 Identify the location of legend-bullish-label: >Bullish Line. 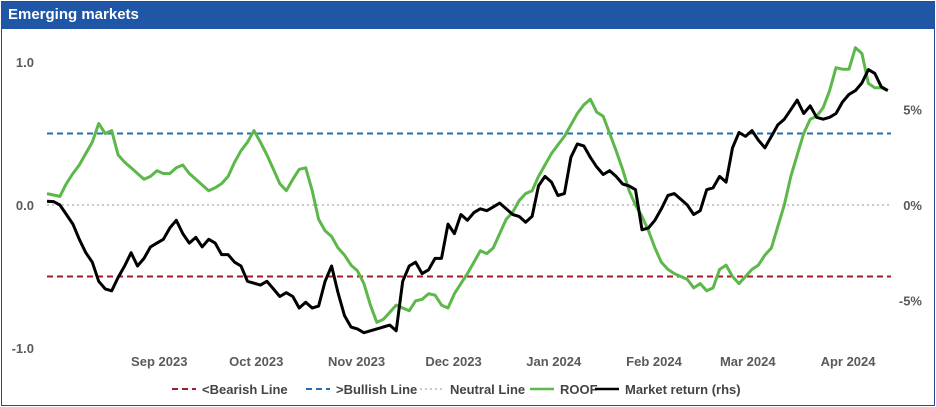
(376, 389).